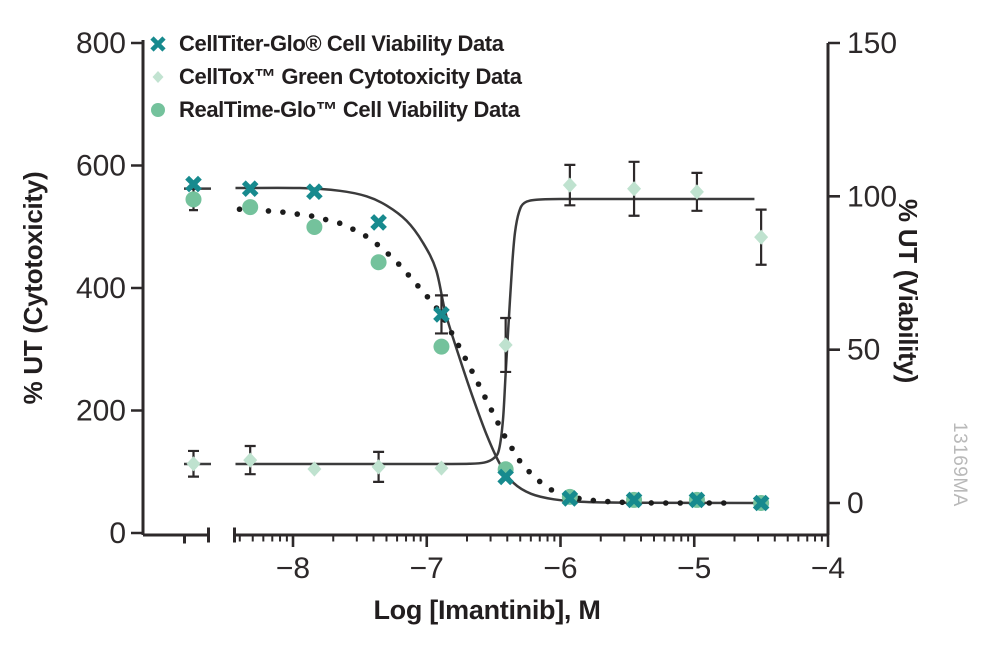 Image resolution: width=996 pixels, height=652 pixels. What do you see at coordinates (33, 288) in the screenshot?
I see `y-axis-left-title: % UT (Cytotoxicity)` at bounding box center [33, 288].